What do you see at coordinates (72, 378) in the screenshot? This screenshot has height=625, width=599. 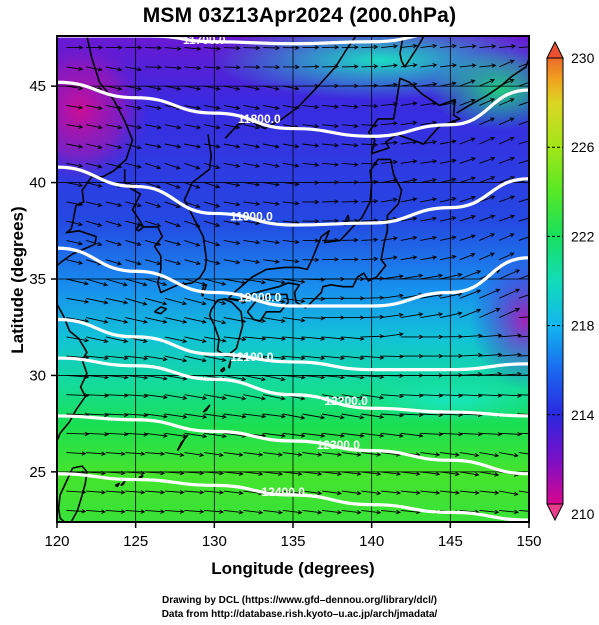 I see `coast-east-china` at bounding box center [72, 378].